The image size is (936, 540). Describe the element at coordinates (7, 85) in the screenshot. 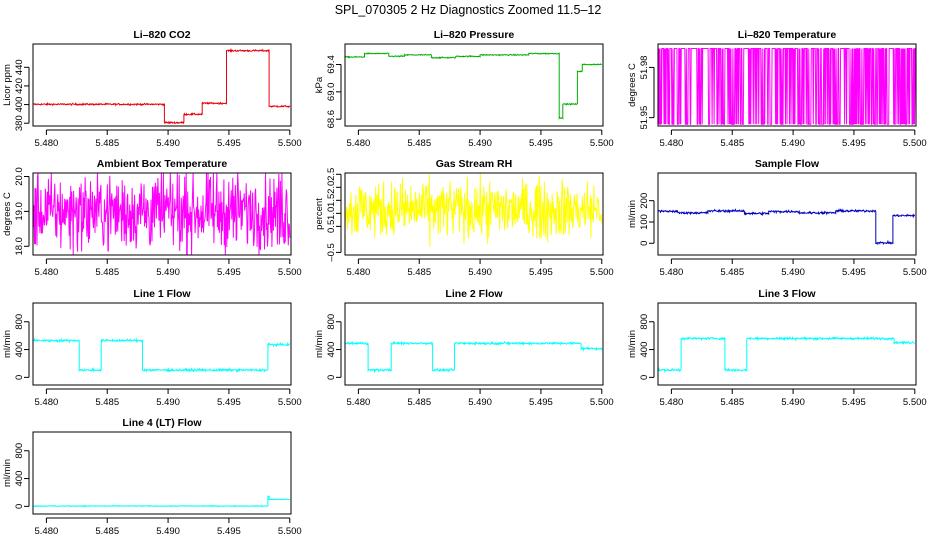

I see `y-axis-label: Licor ppm` at that location.